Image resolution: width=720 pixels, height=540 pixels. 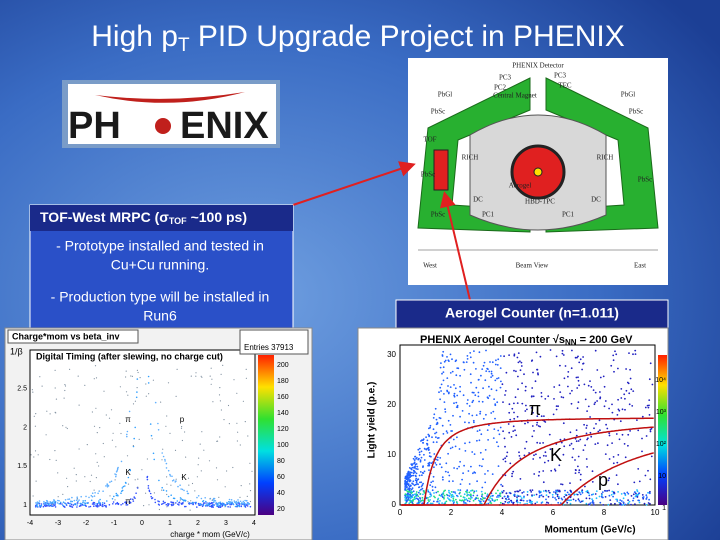 What do you see at coordinates (535, 409) in the screenshot?
I see `particle-label: π` at bounding box center [535, 409].